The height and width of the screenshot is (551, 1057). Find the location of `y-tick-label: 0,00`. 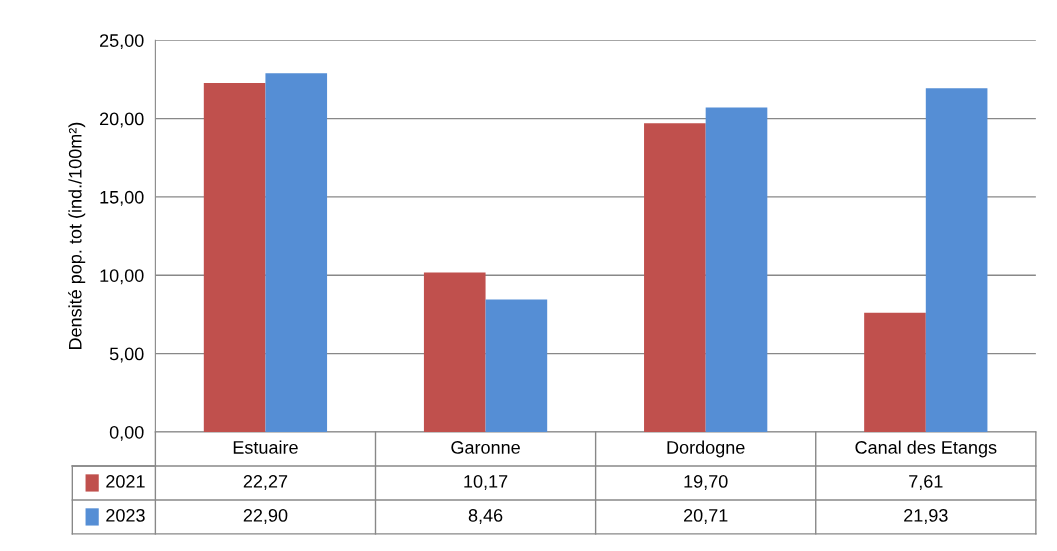

y-tick-label: 0,00 is located at coordinates (126, 433).